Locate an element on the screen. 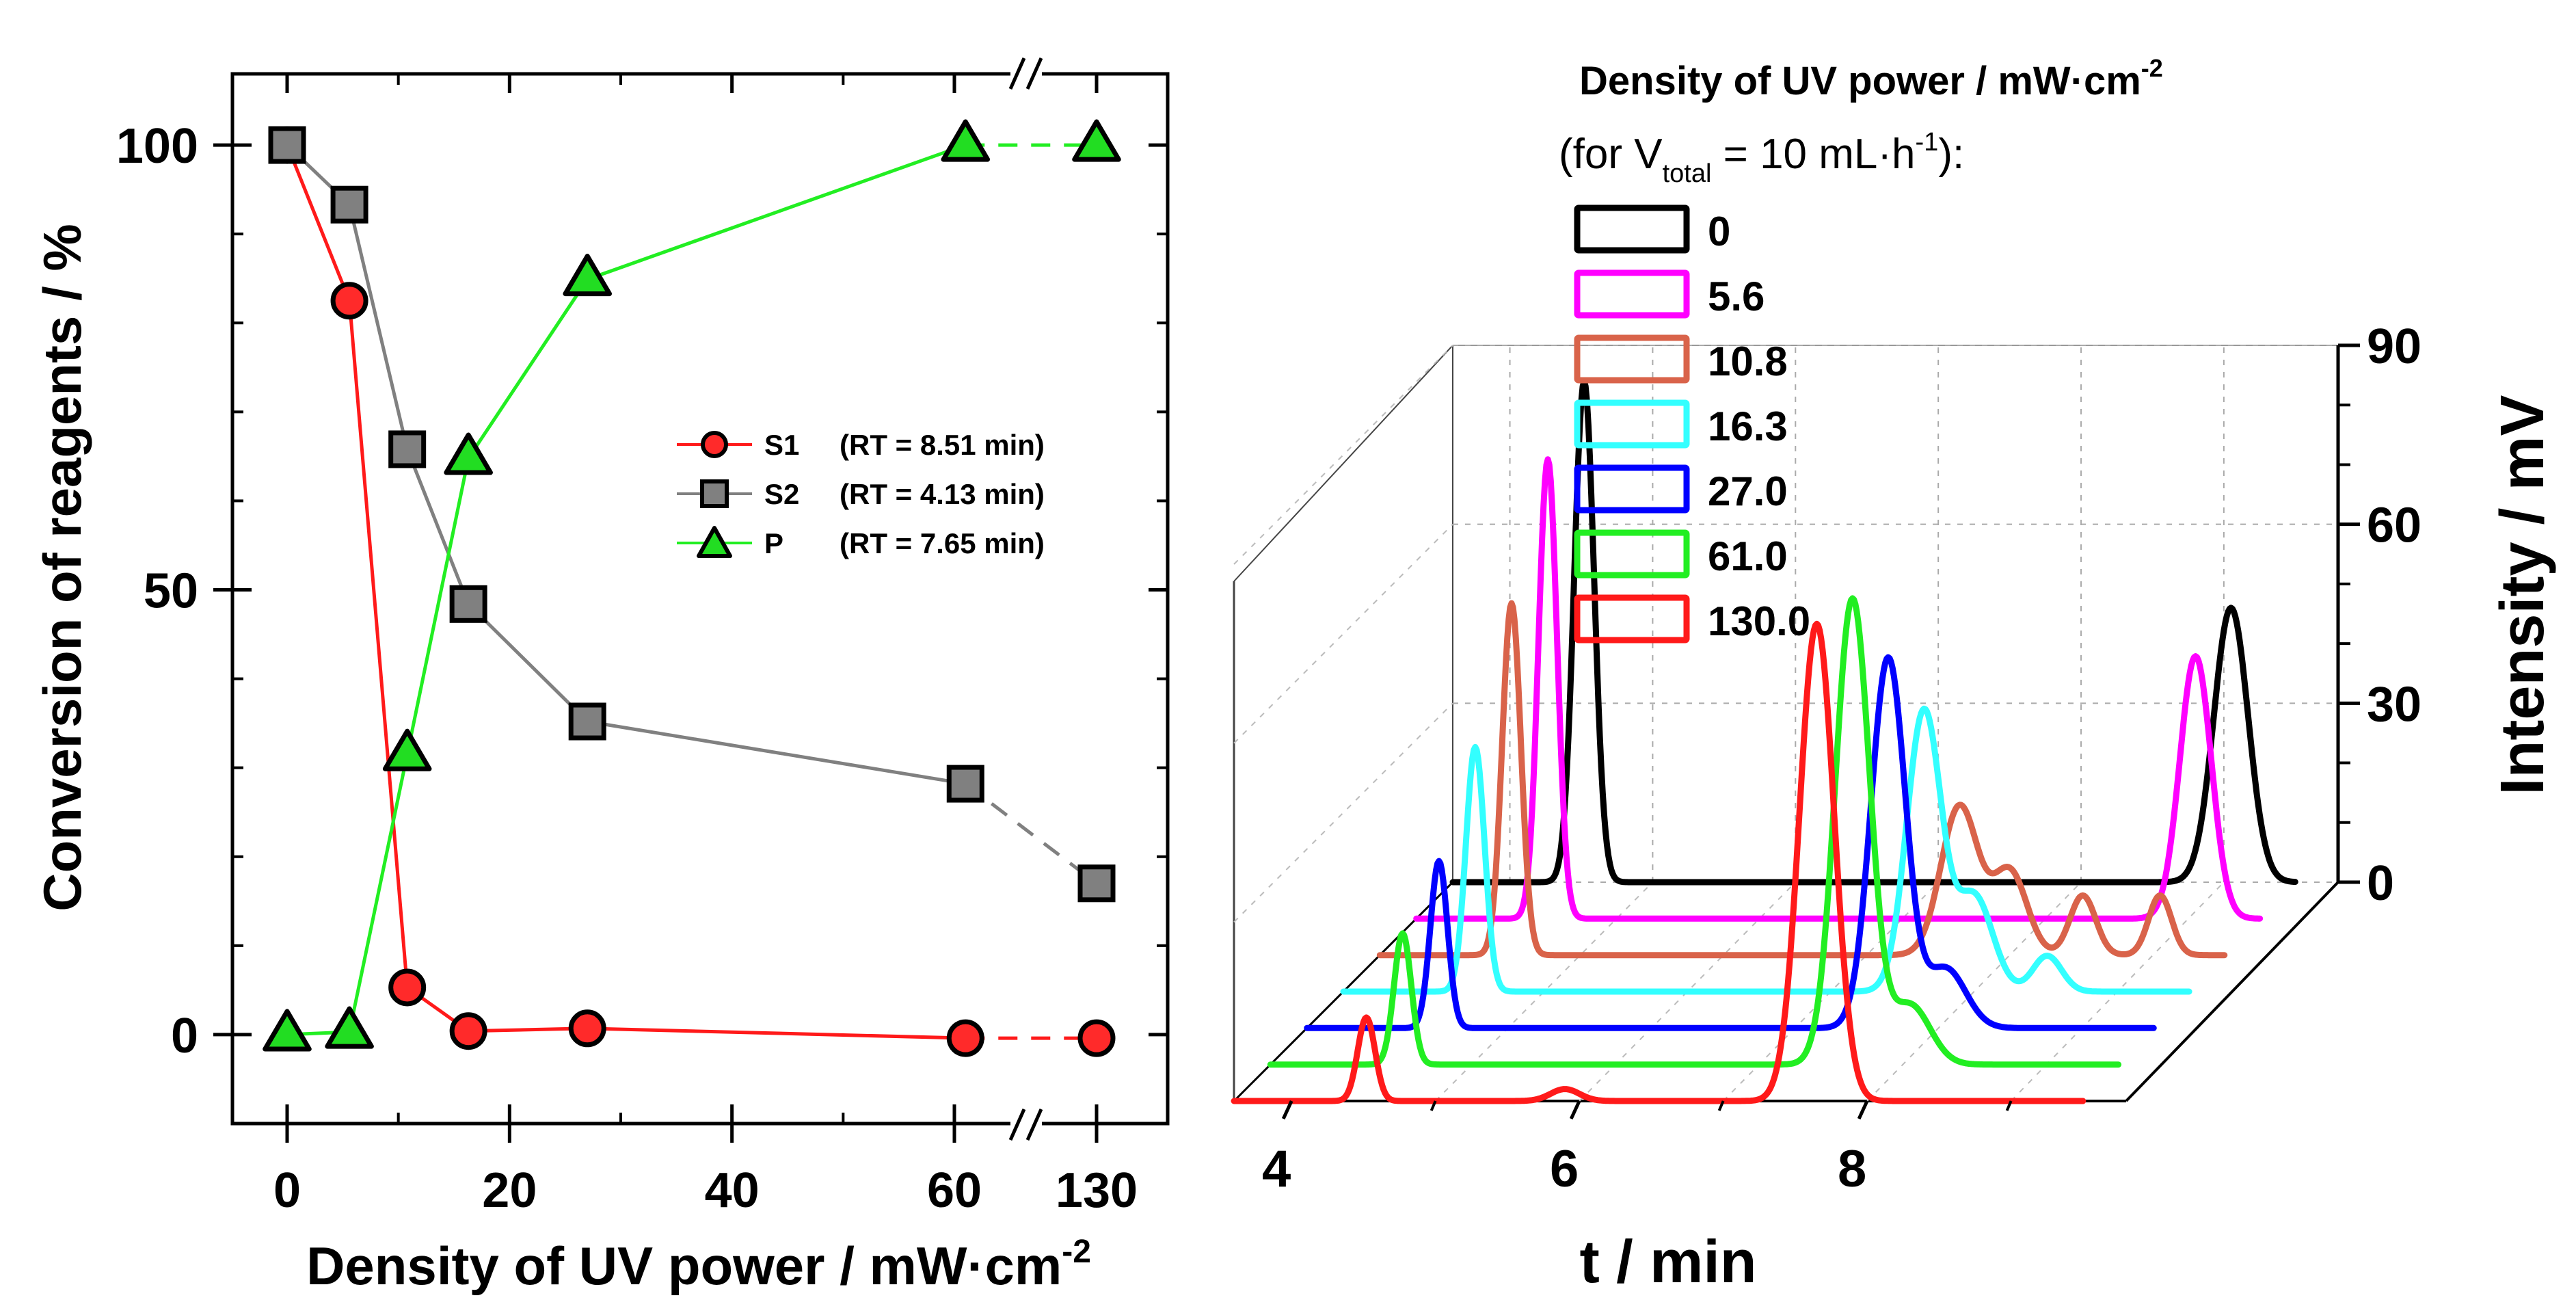  left-y-axis-title: Conversion of reagents / % is located at coordinates (62, 568).